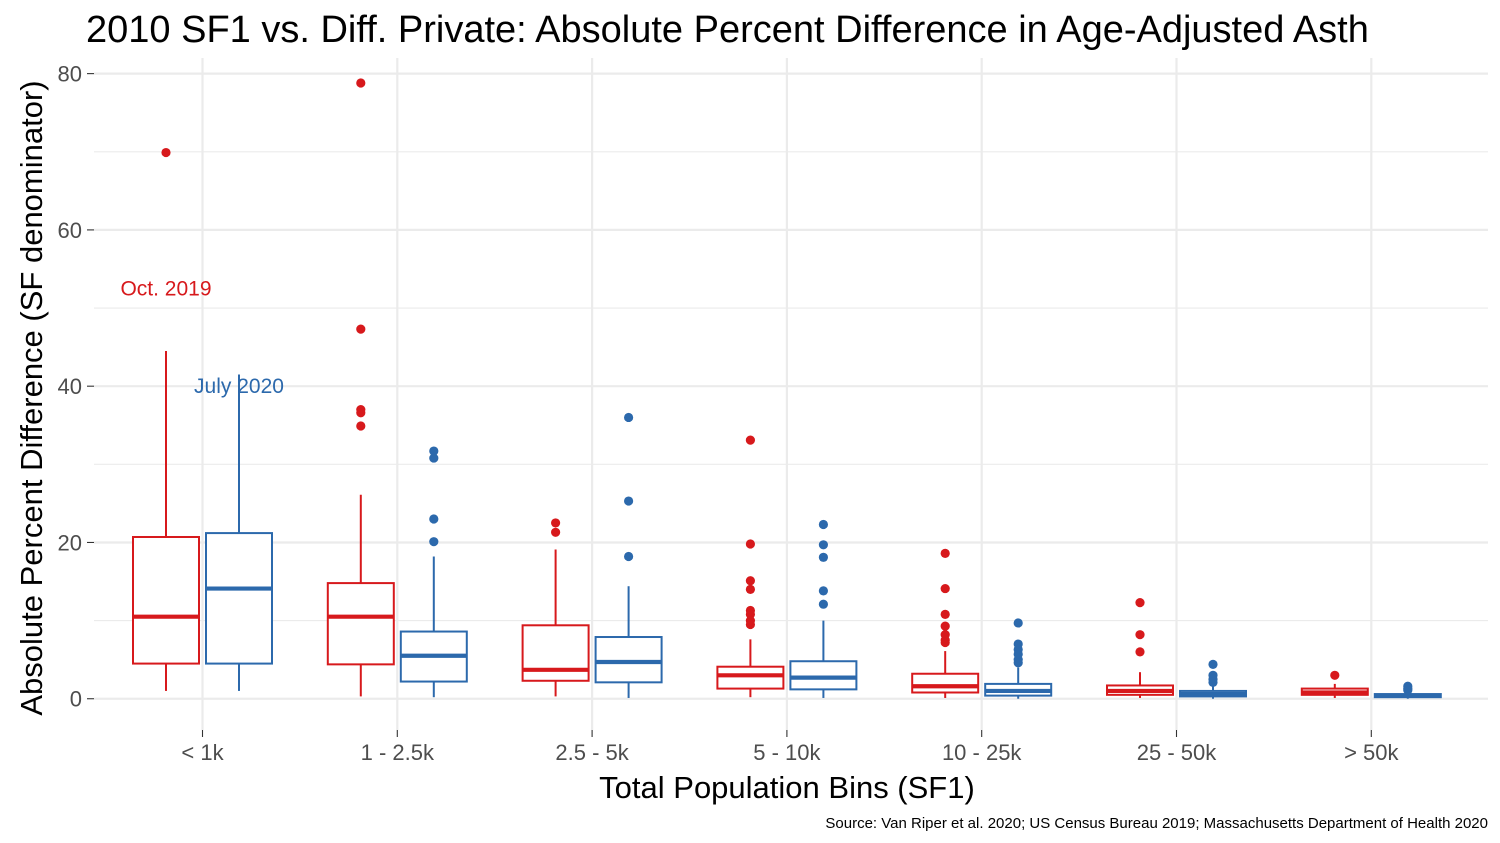  Describe the element at coordinates (202, 752) in the screenshot. I see `x-tick-label: < 1k` at that location.